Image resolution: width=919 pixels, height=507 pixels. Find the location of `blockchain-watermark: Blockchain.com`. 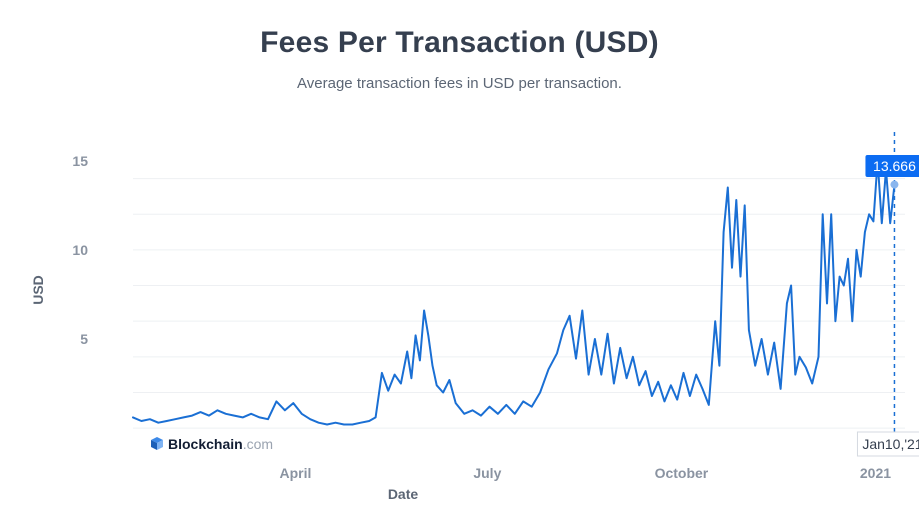

blockchain-watermark: Blockchain.com is located at coordinates (212, 444).